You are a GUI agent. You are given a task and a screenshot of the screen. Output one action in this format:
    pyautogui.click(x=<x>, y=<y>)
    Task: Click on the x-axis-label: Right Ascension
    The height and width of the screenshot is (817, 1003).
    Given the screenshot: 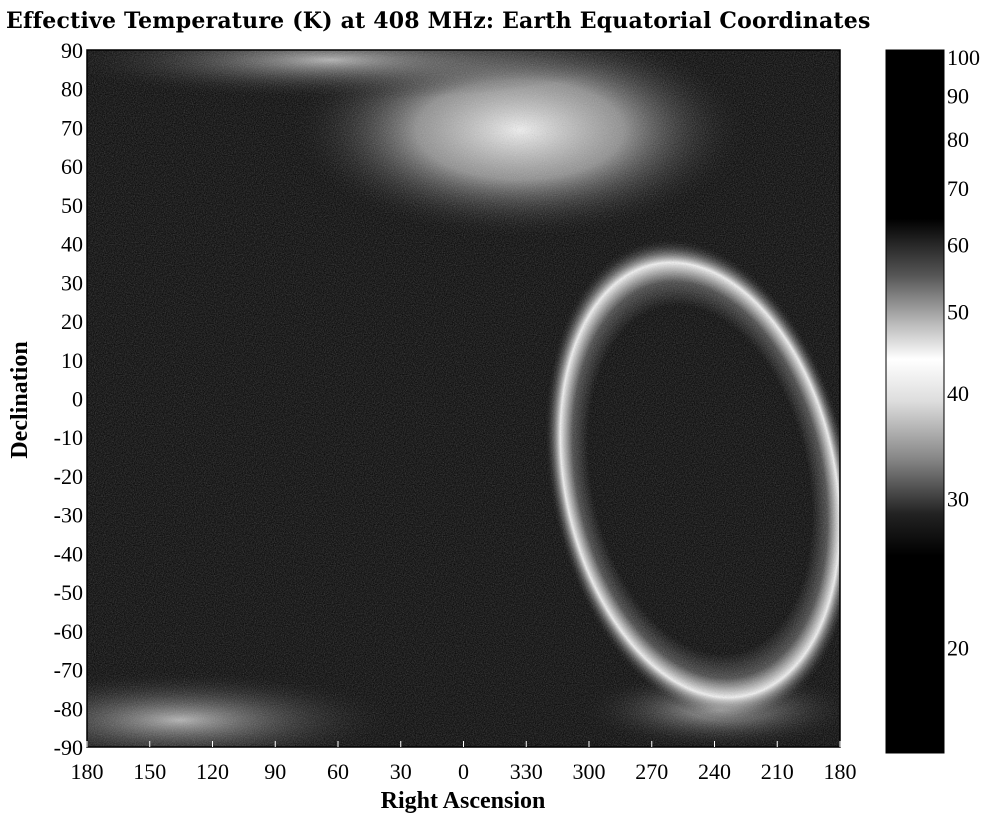 What is the action you would take?
    pyautogui.click(x=463, y=801)
    